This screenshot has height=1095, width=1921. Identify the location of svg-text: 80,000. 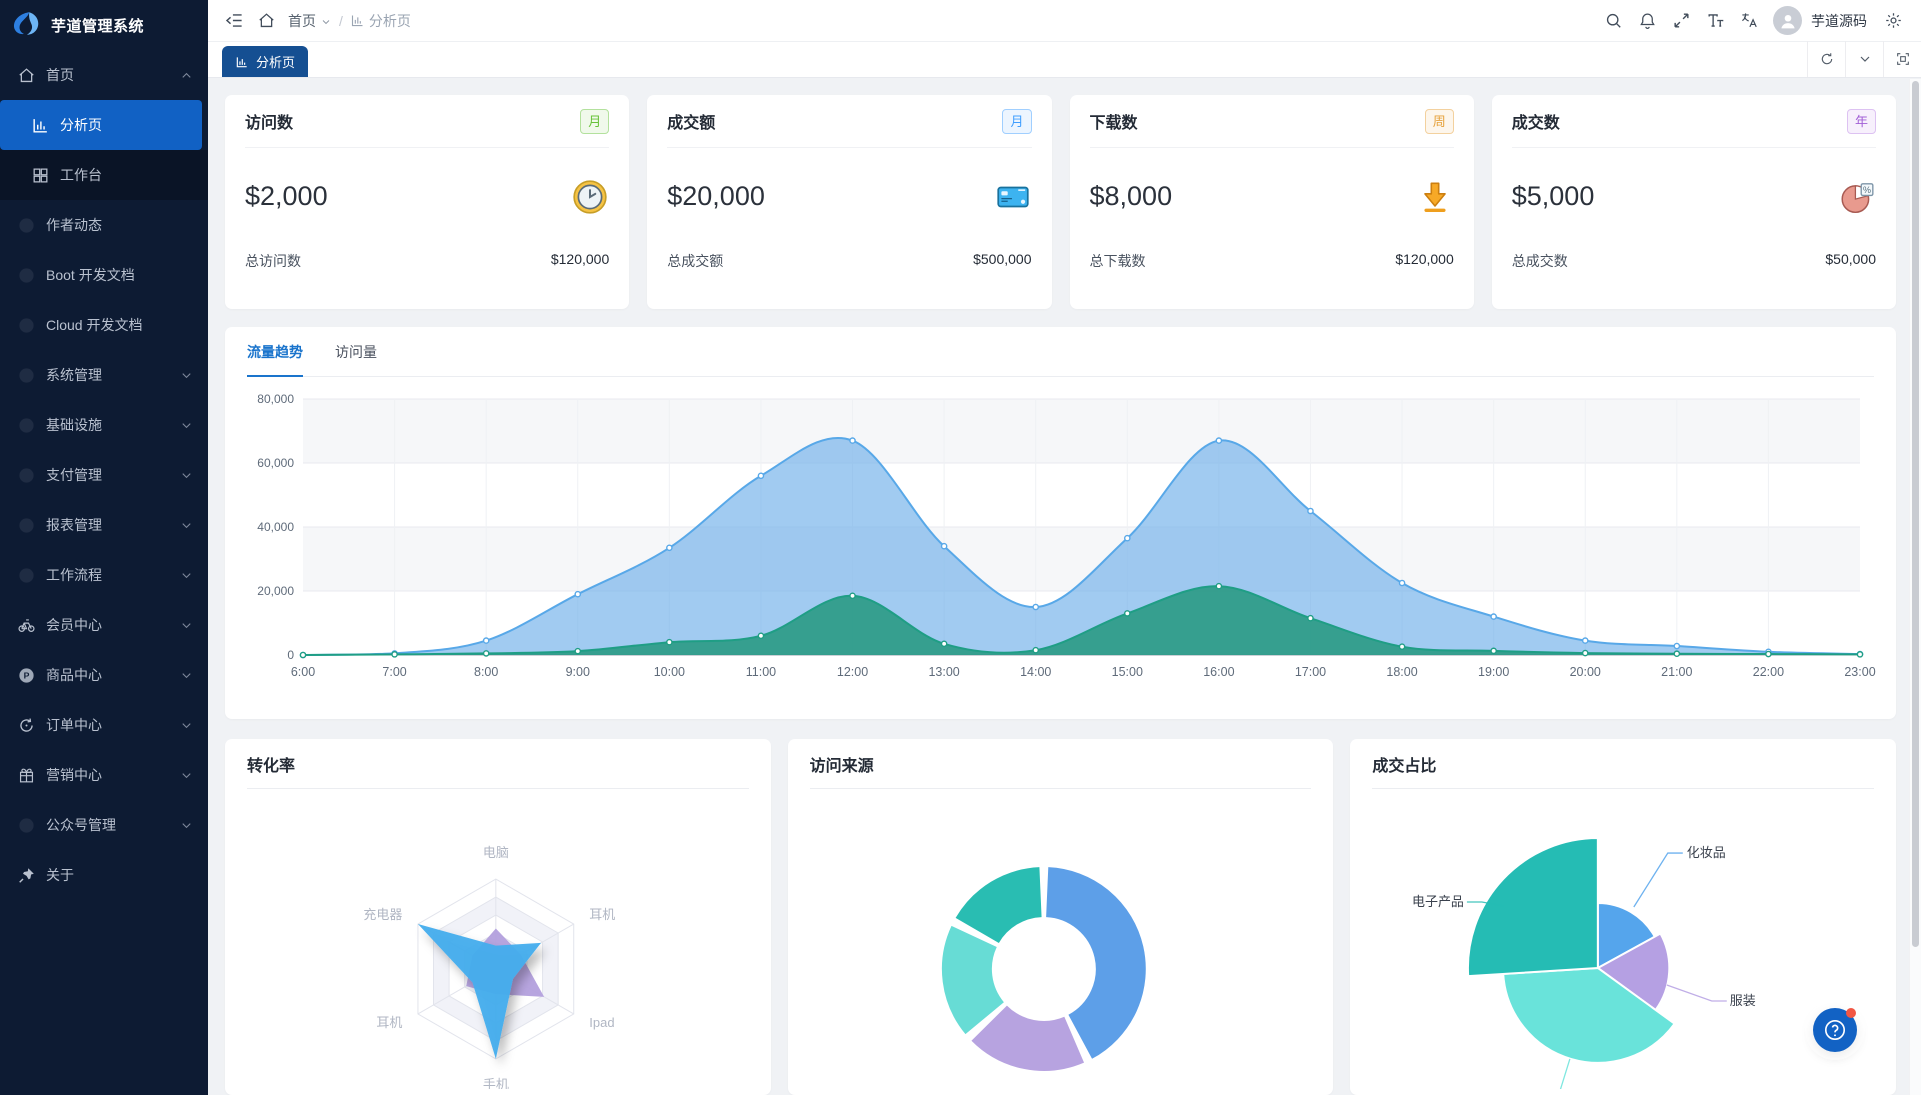
(275, 399).